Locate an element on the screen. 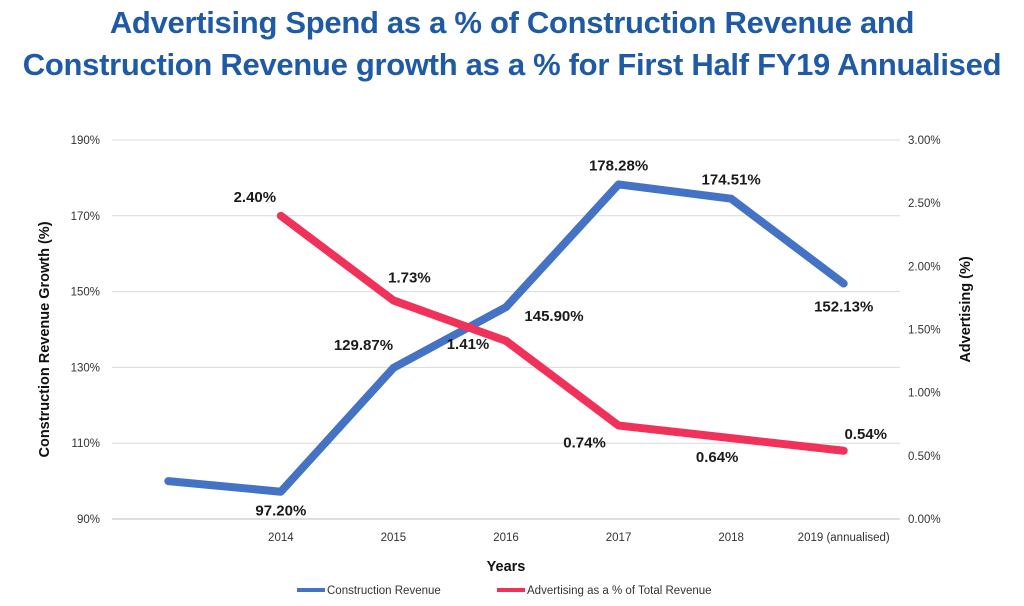 Image resolution: width=1024 pixels, height=606 pixels. data-label: 0.64% is located at coordinates (717, 457).